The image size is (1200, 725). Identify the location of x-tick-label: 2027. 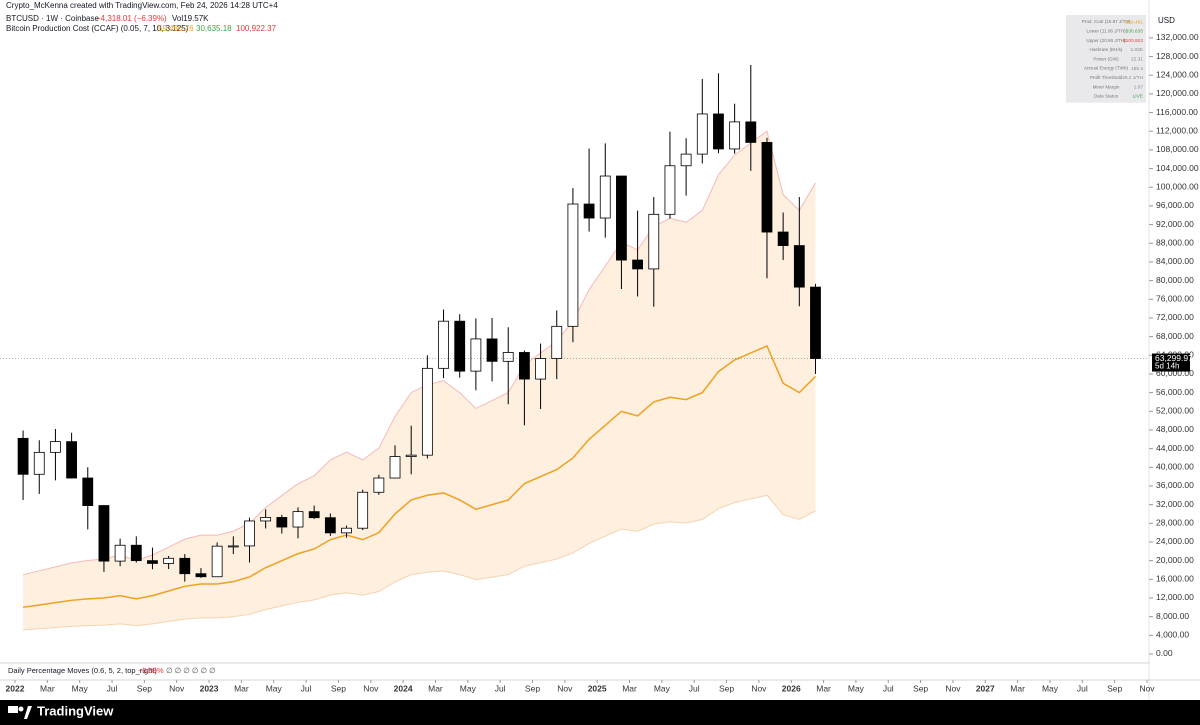
(985, 688).